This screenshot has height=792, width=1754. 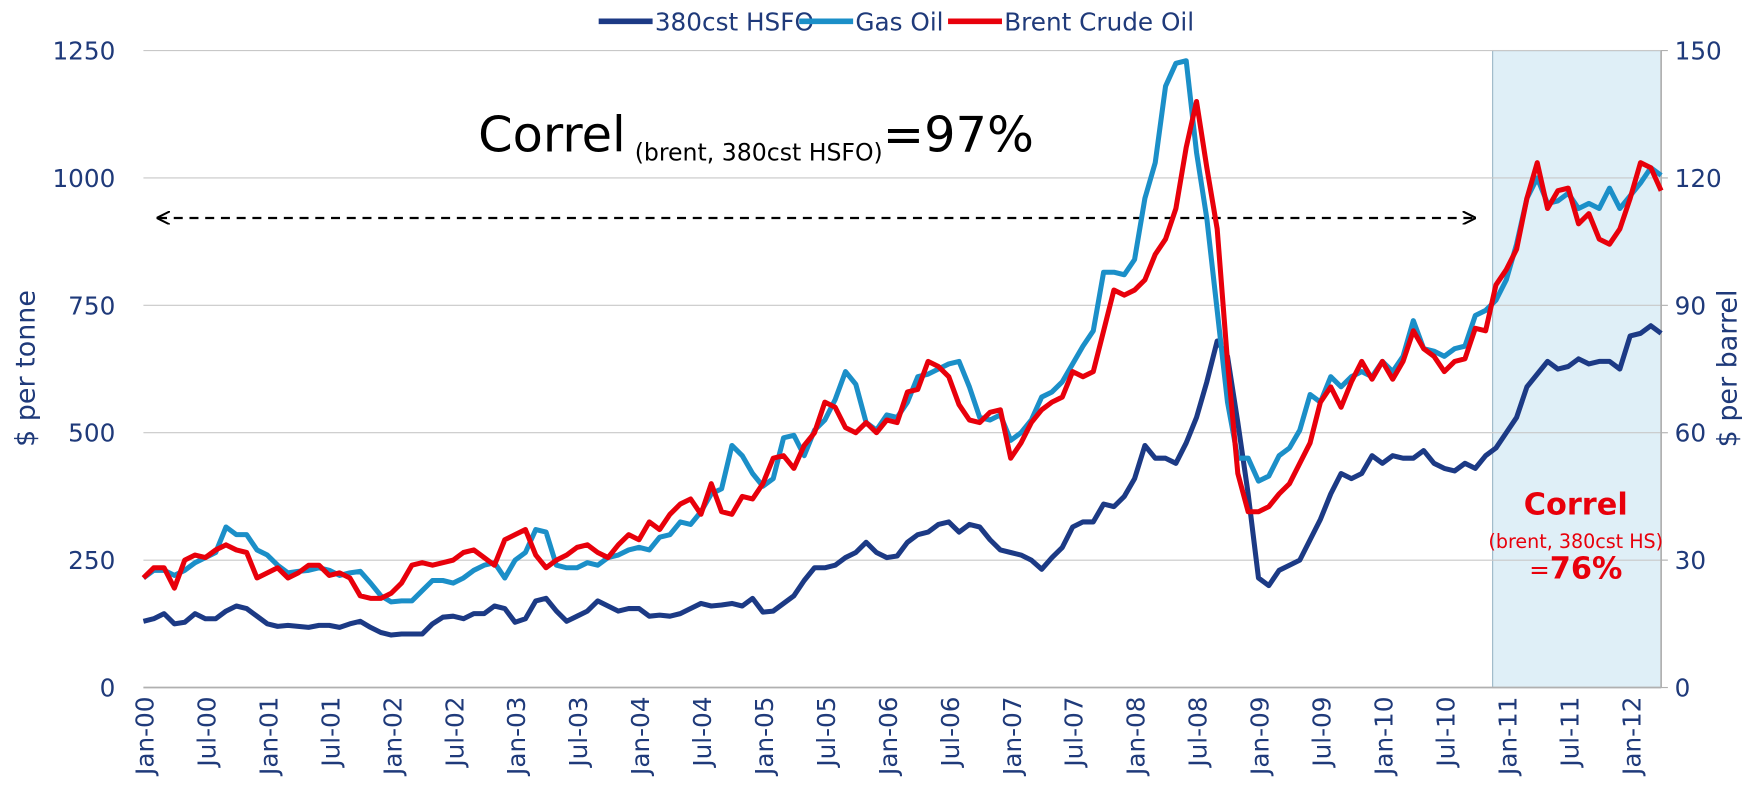 I want to click on highlight-region, so click(x=1577, y=369).